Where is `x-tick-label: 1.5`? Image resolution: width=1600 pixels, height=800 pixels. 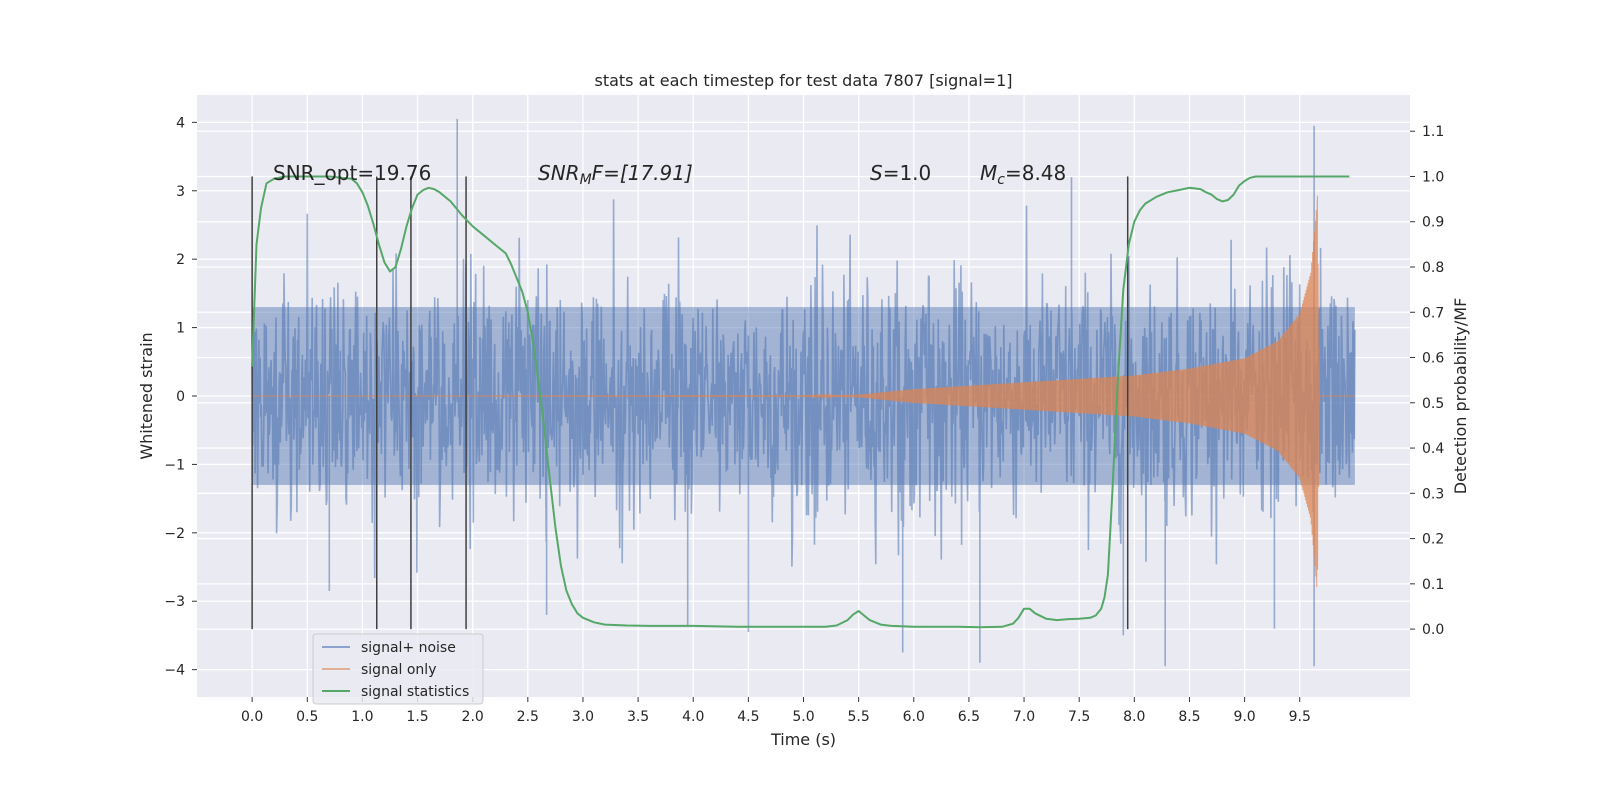 x-tick-label: 1.5 is located at coordinates (417, 717).